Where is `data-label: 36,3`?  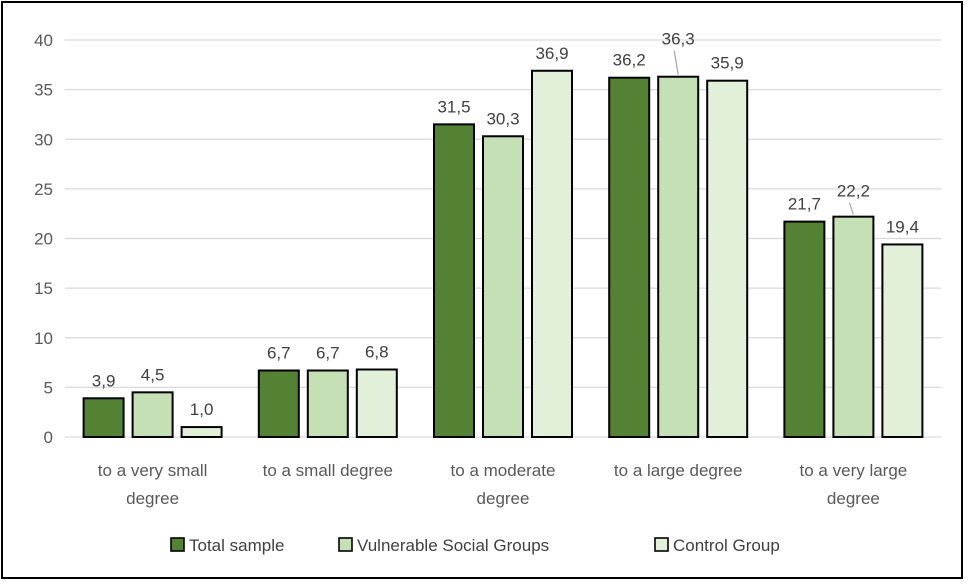
data-label: 36,3 is located at coordinates (678, 39).